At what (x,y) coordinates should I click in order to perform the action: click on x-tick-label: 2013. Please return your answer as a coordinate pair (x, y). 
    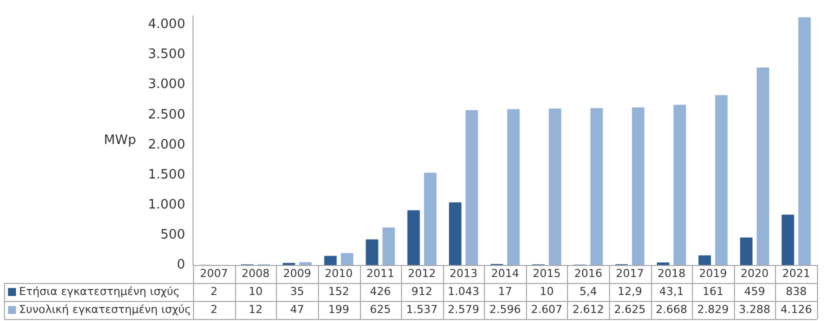
    Looking at the image, I should click on (464, 273).